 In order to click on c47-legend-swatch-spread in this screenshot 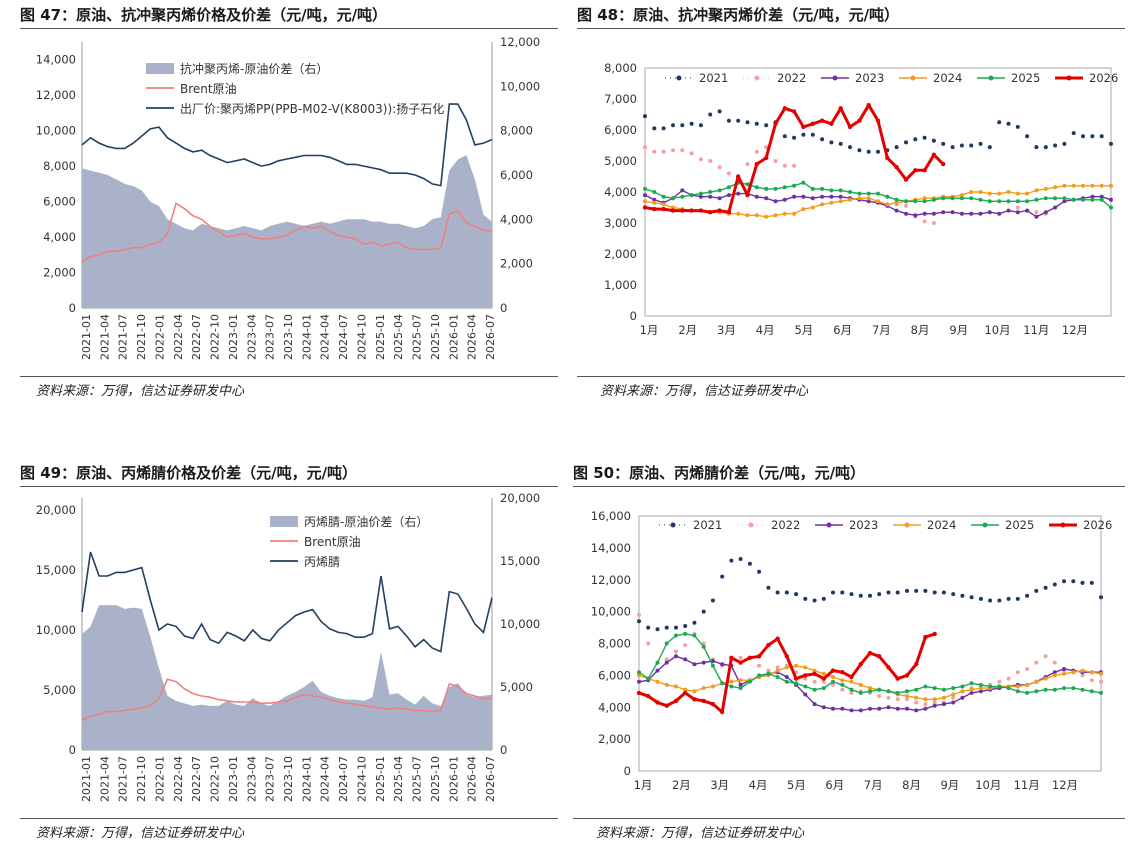, I will do `click(160, 68)`.